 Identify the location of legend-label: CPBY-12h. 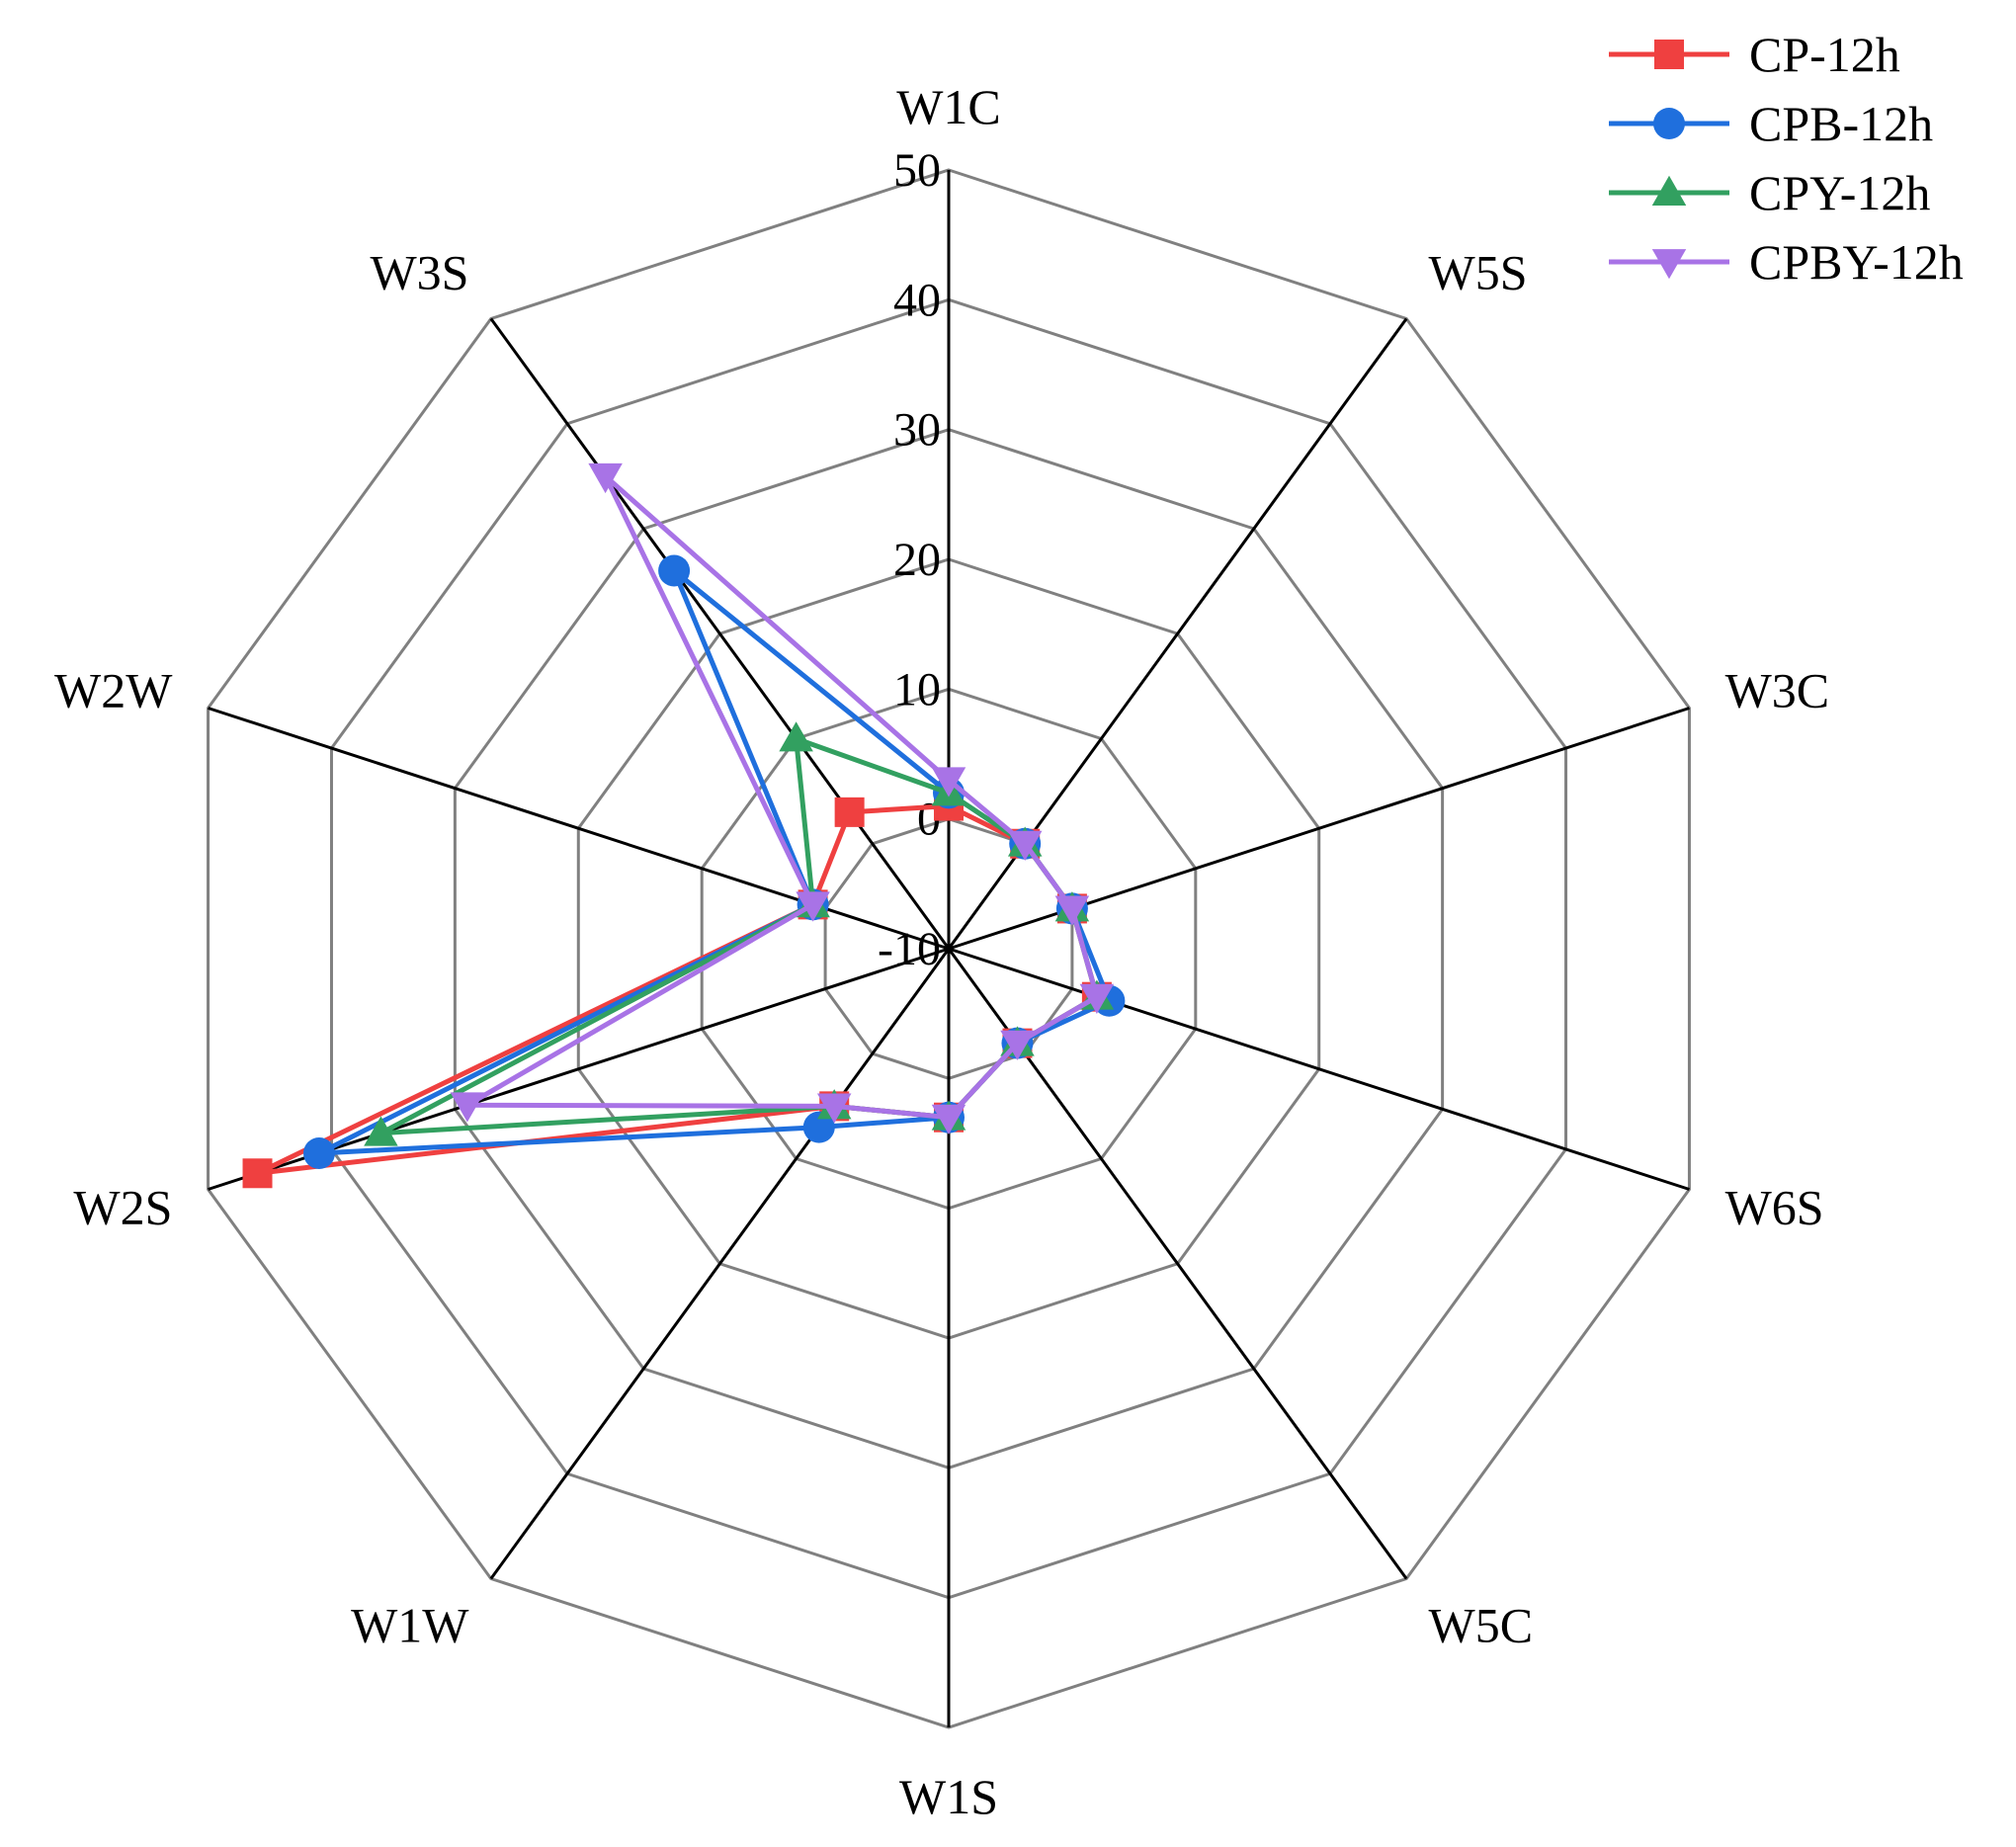
(1856, 262).